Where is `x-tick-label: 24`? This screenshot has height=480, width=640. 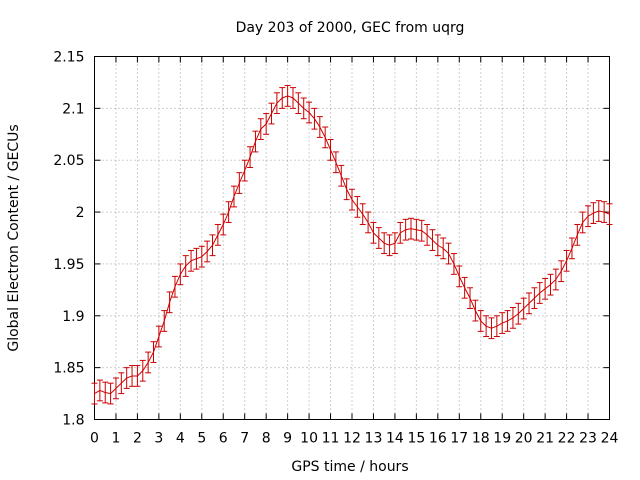 x-tick-label: 24 is located at coordinates (610, 439).